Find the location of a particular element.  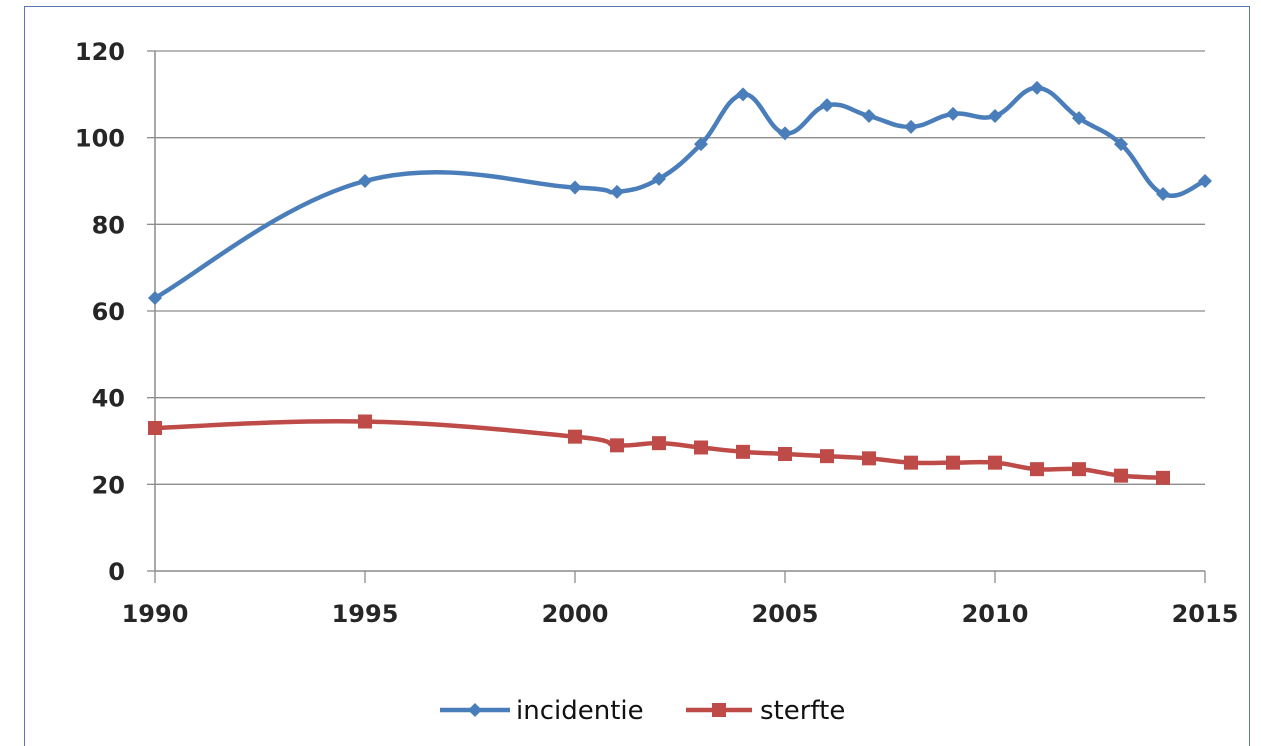

y-tick-label: 60 is located at coordinates (108, 312).